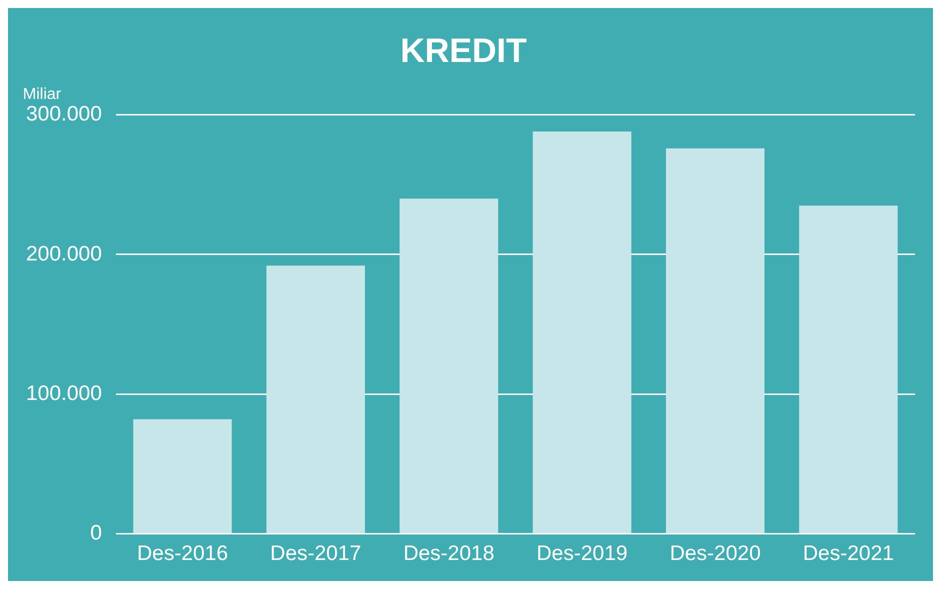 This screenshot has height=591, width=943. Describe the element at coordinates (464, 51) in the screenshot. I see `chart-title: KREDIT` at that location.